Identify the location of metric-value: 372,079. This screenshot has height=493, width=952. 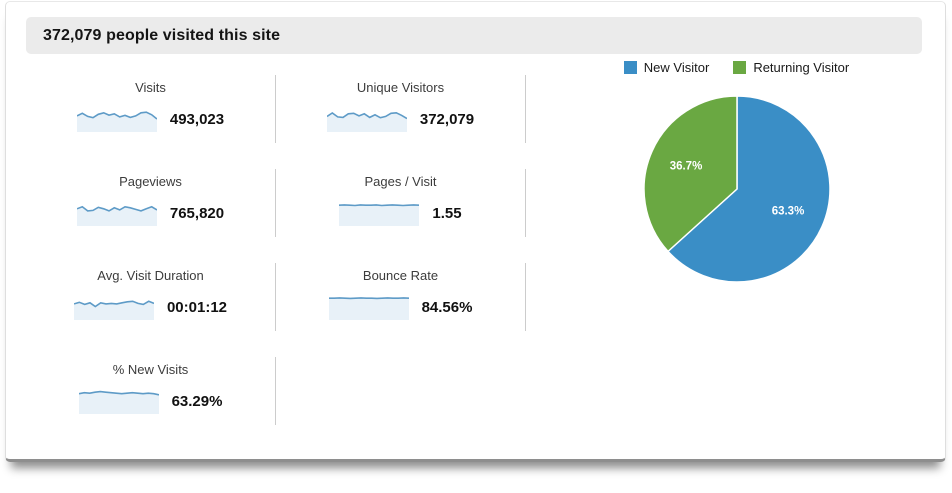
(447, 119).